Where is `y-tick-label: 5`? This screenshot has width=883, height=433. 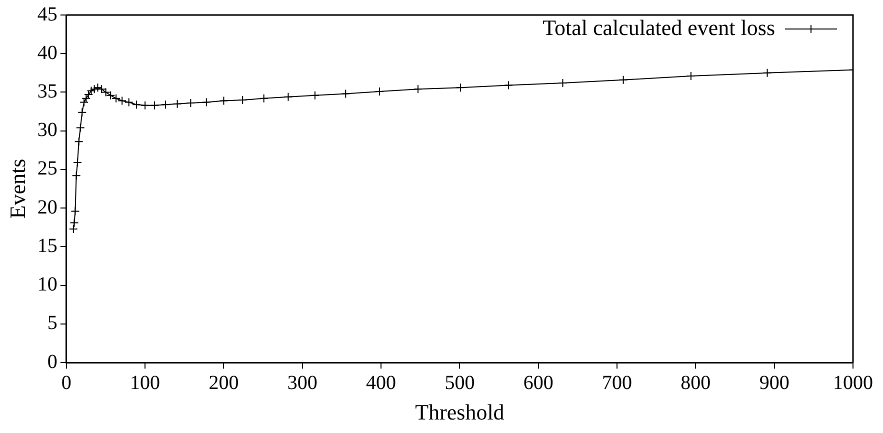 y-tick-label: 5 is located at coordinates (52, 323).